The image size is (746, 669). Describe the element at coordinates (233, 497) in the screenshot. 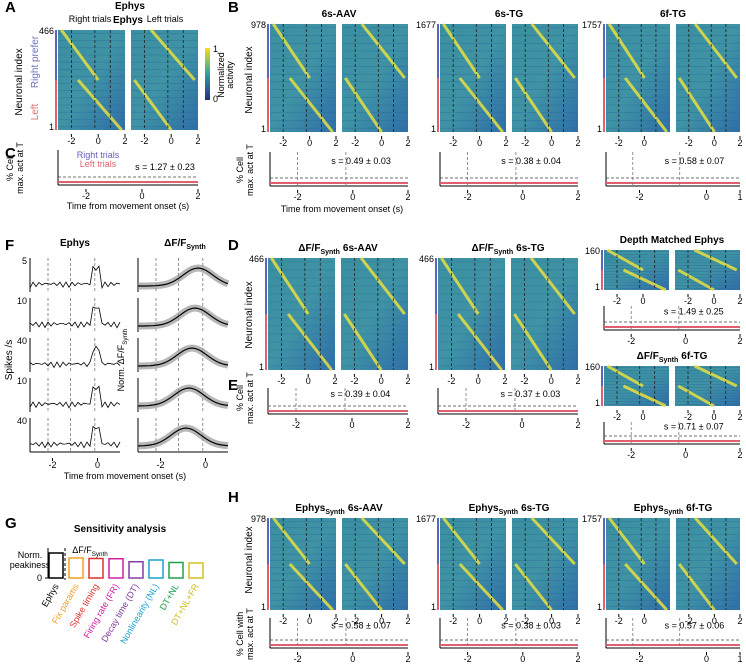

I see `panel-letter: H` at that location.